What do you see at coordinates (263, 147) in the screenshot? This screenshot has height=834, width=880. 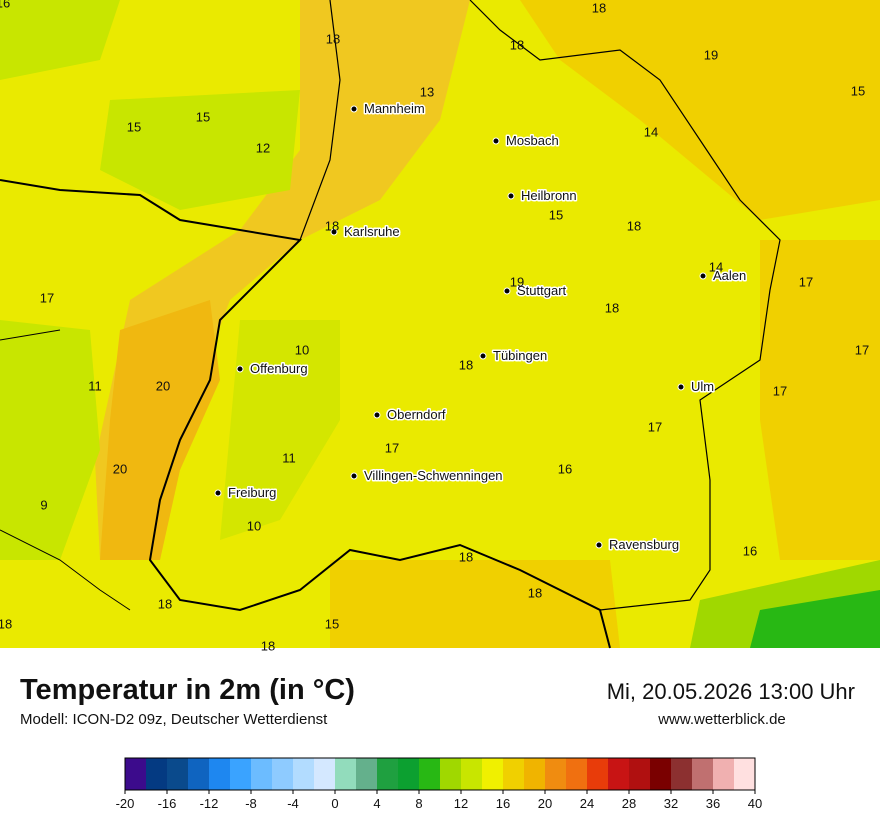 I see `temperature-value: 12` at bounding box center [263, 147].